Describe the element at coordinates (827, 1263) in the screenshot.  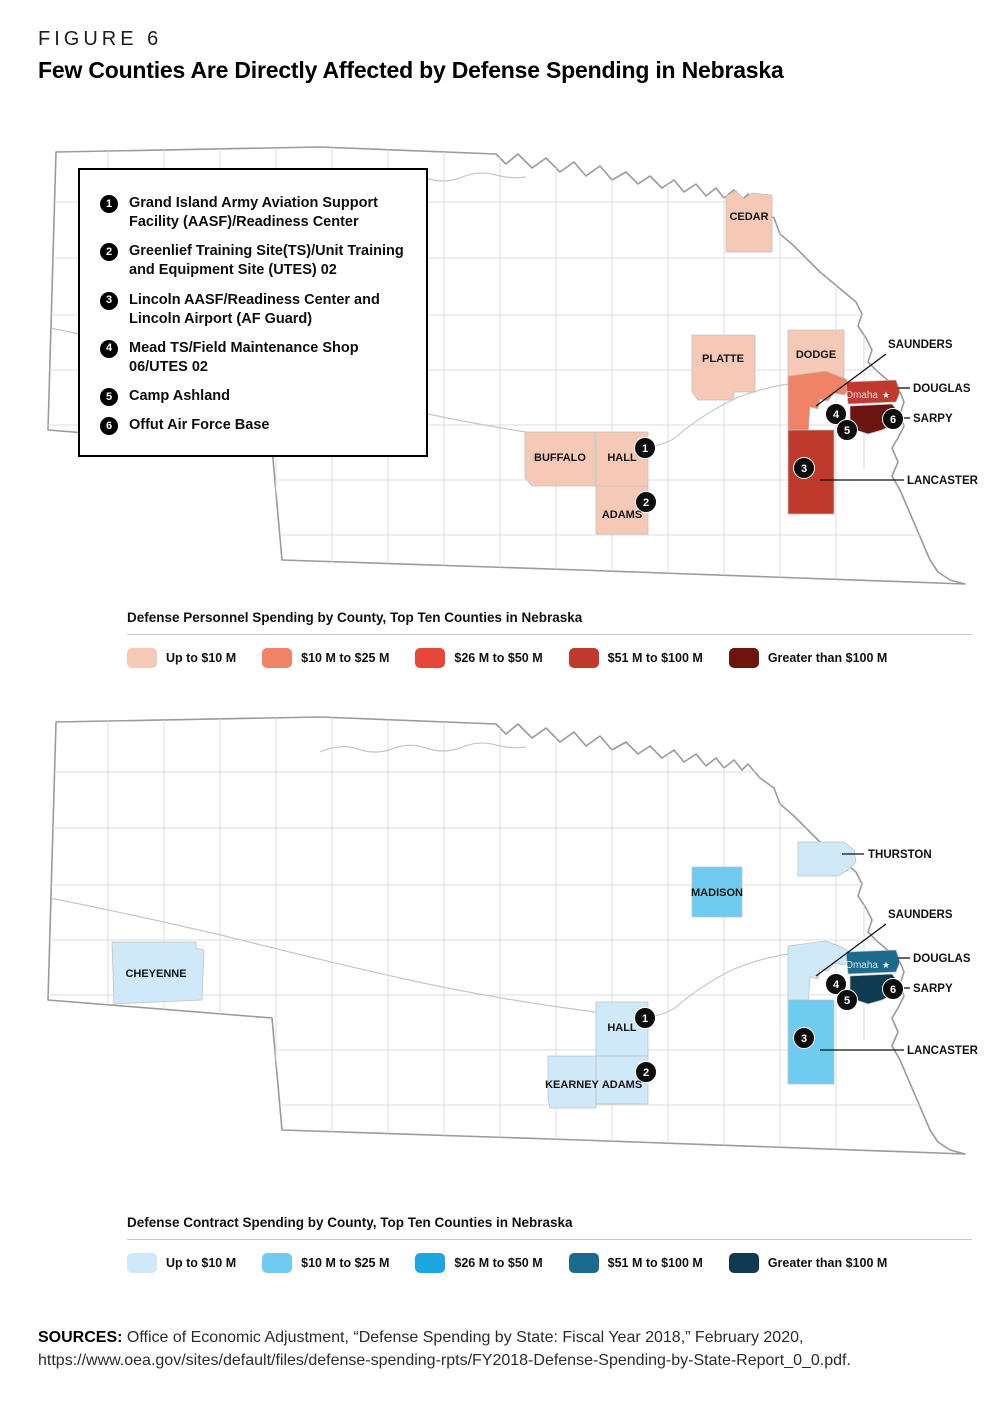
I see `legend-label-bucket5: Greater than $100 M` at that location.